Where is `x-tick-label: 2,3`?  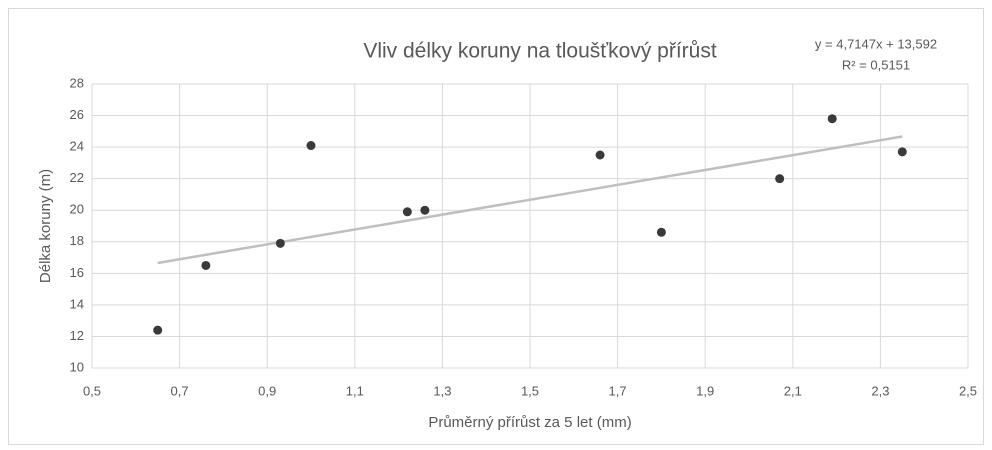
x-tick-label: 2,3 is located at coordinates (880, 390).